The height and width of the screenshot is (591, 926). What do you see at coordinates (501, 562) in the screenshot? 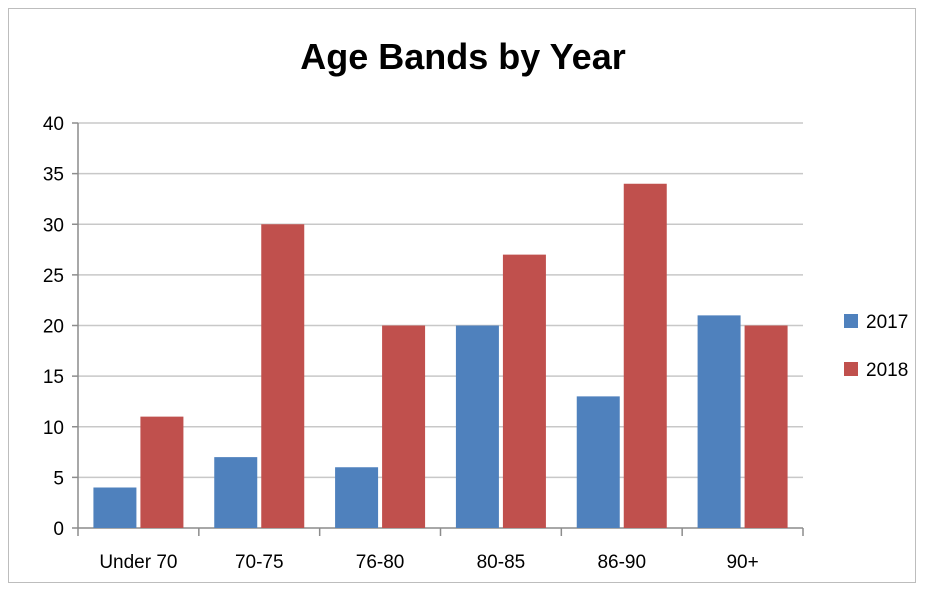
I see `x-tick-label: 80-85` at bounding box center [501, 562].